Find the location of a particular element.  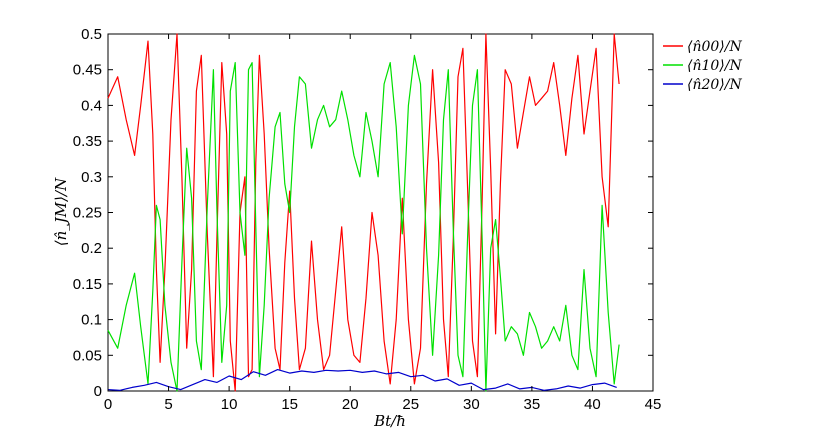

x-tick-label: 40 is located at coordinates (592, 404).